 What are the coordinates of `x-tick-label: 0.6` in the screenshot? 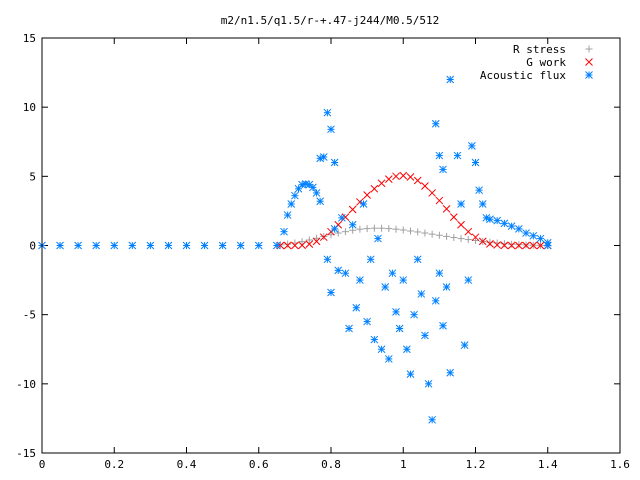 It's located at (259, 464).